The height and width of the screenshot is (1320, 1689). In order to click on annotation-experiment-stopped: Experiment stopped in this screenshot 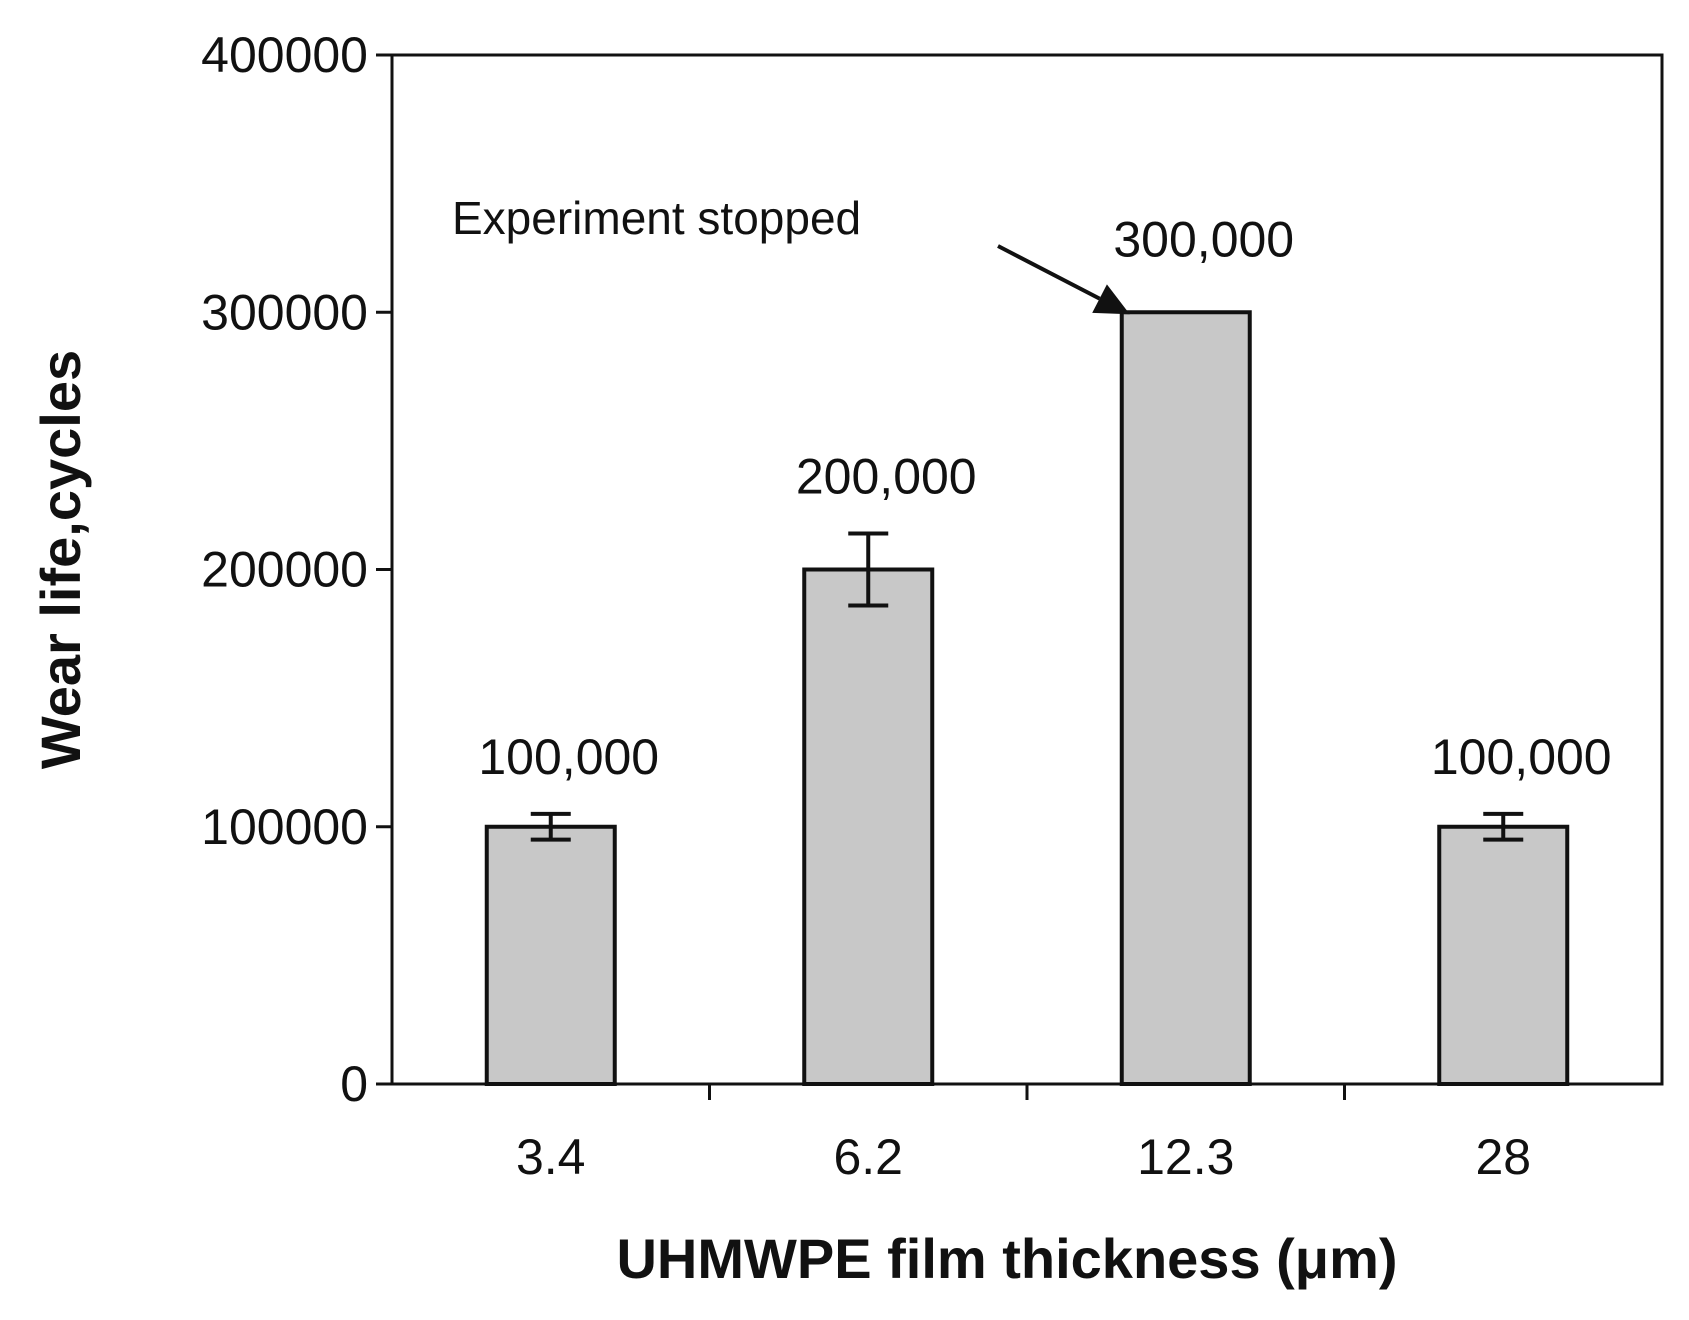, I will do `click(656, 218)`.